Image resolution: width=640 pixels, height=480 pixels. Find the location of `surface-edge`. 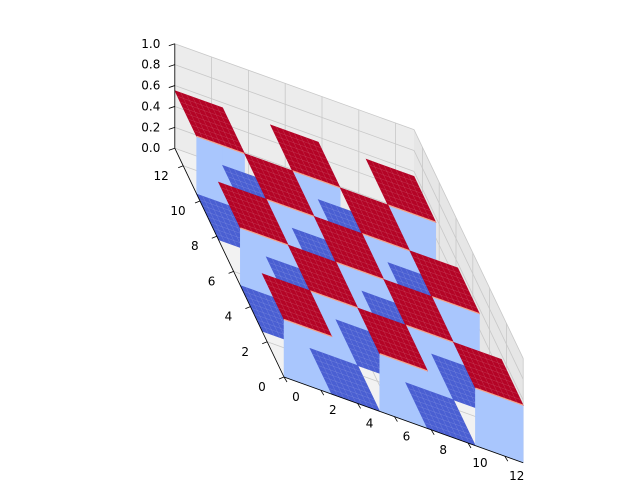

surface-edge is located at coordinates (499, 396).